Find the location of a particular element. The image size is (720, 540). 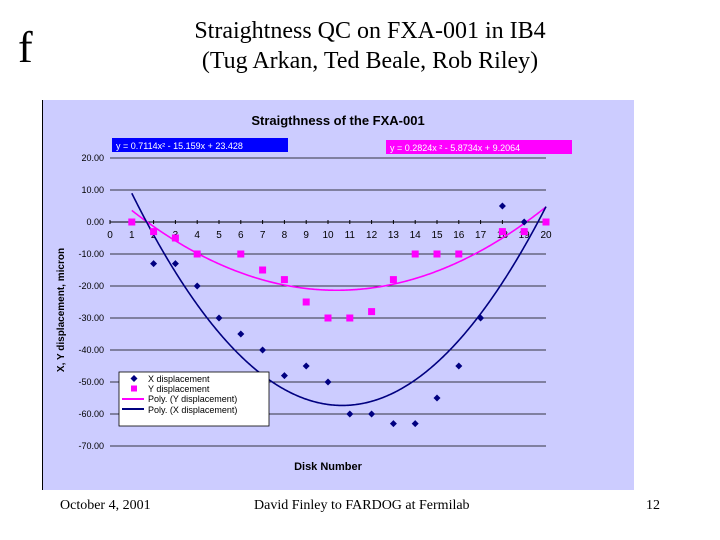

x-tick-label: 4 is located at coordinates (197, 235).